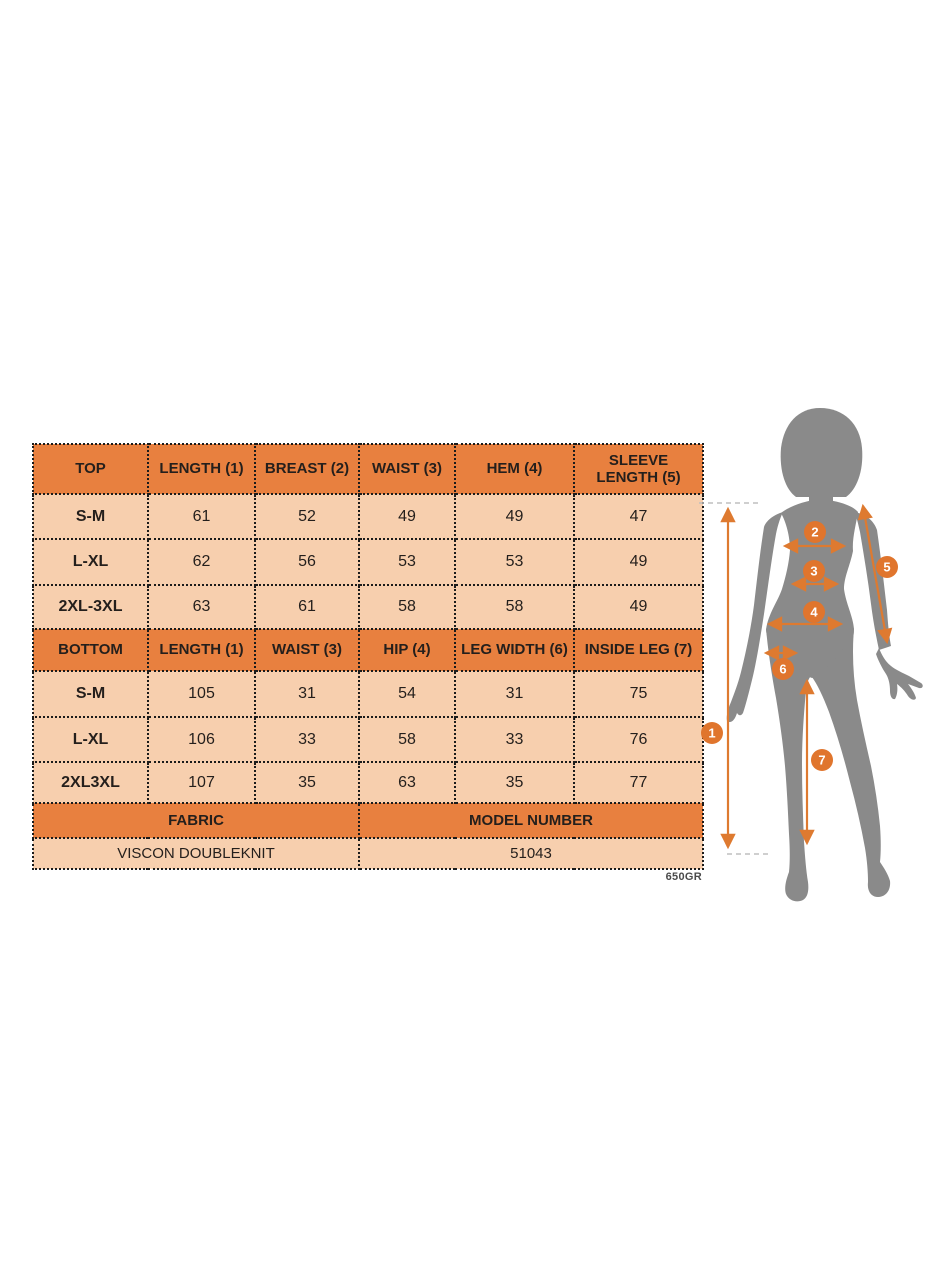 This screenshot has height=1280, width=940. I want to click on header-cell: HEM (4), so click(514, 469).